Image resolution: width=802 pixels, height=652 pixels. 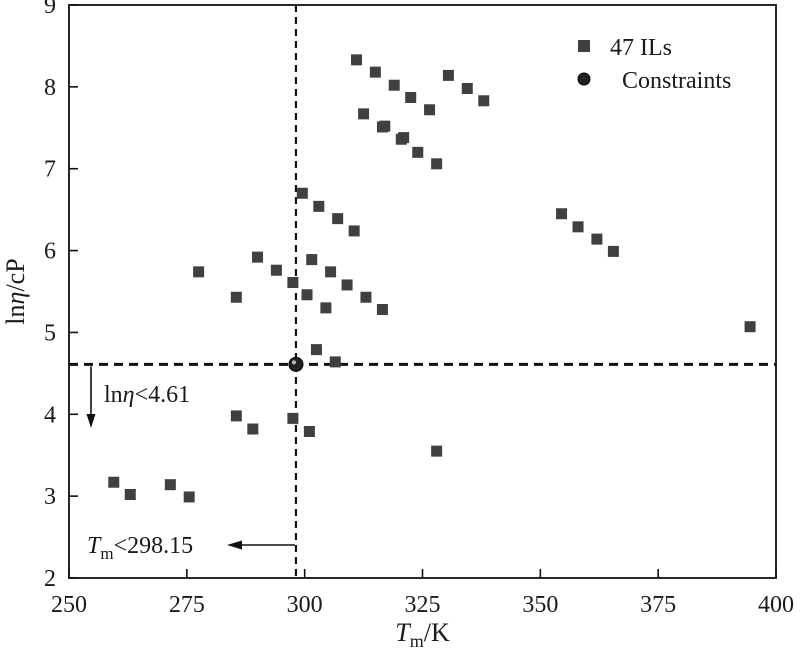 What do you see at coordinates (234, 545) in the screenshot?
I see `tm-arrow-head` at bounding box center [234, 545].